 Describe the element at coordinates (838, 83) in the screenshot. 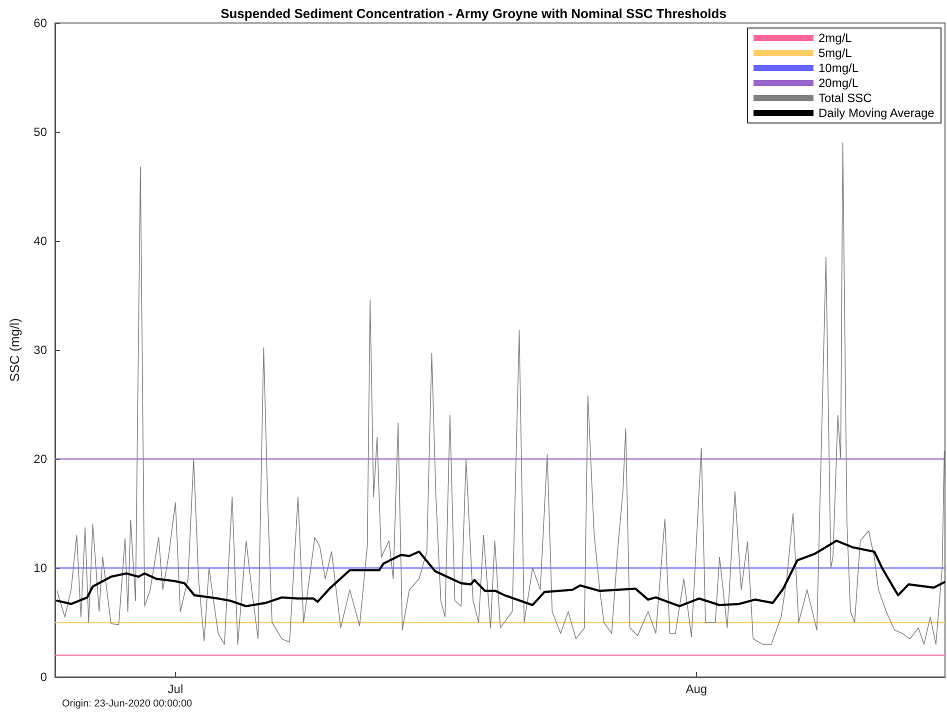

I see `legend-label: 20mg/L` at that location.